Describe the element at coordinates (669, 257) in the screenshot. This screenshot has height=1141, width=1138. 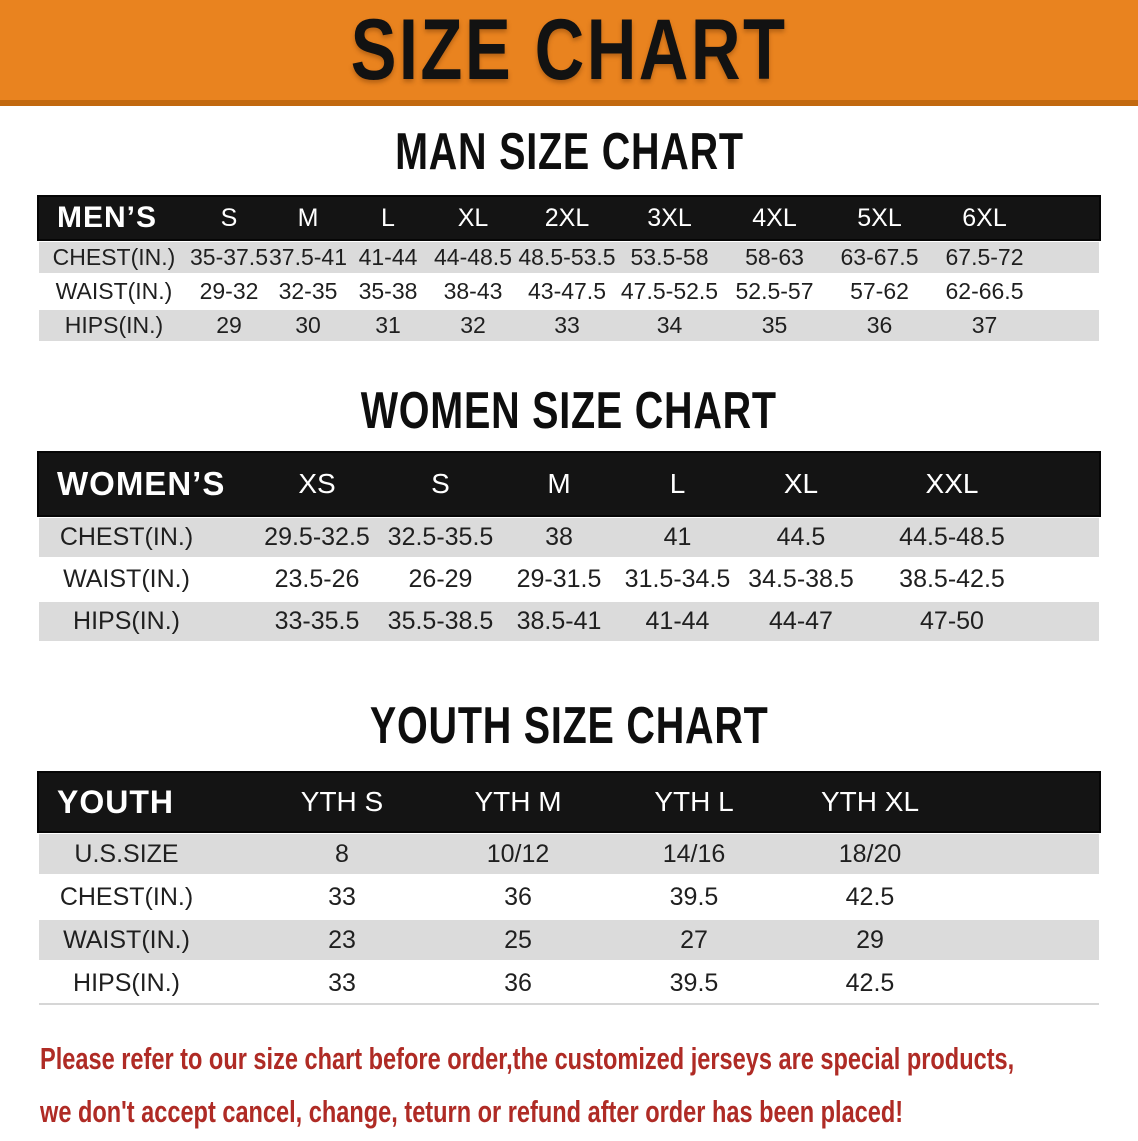
I see `value-cell: 53.5-58` at that location.